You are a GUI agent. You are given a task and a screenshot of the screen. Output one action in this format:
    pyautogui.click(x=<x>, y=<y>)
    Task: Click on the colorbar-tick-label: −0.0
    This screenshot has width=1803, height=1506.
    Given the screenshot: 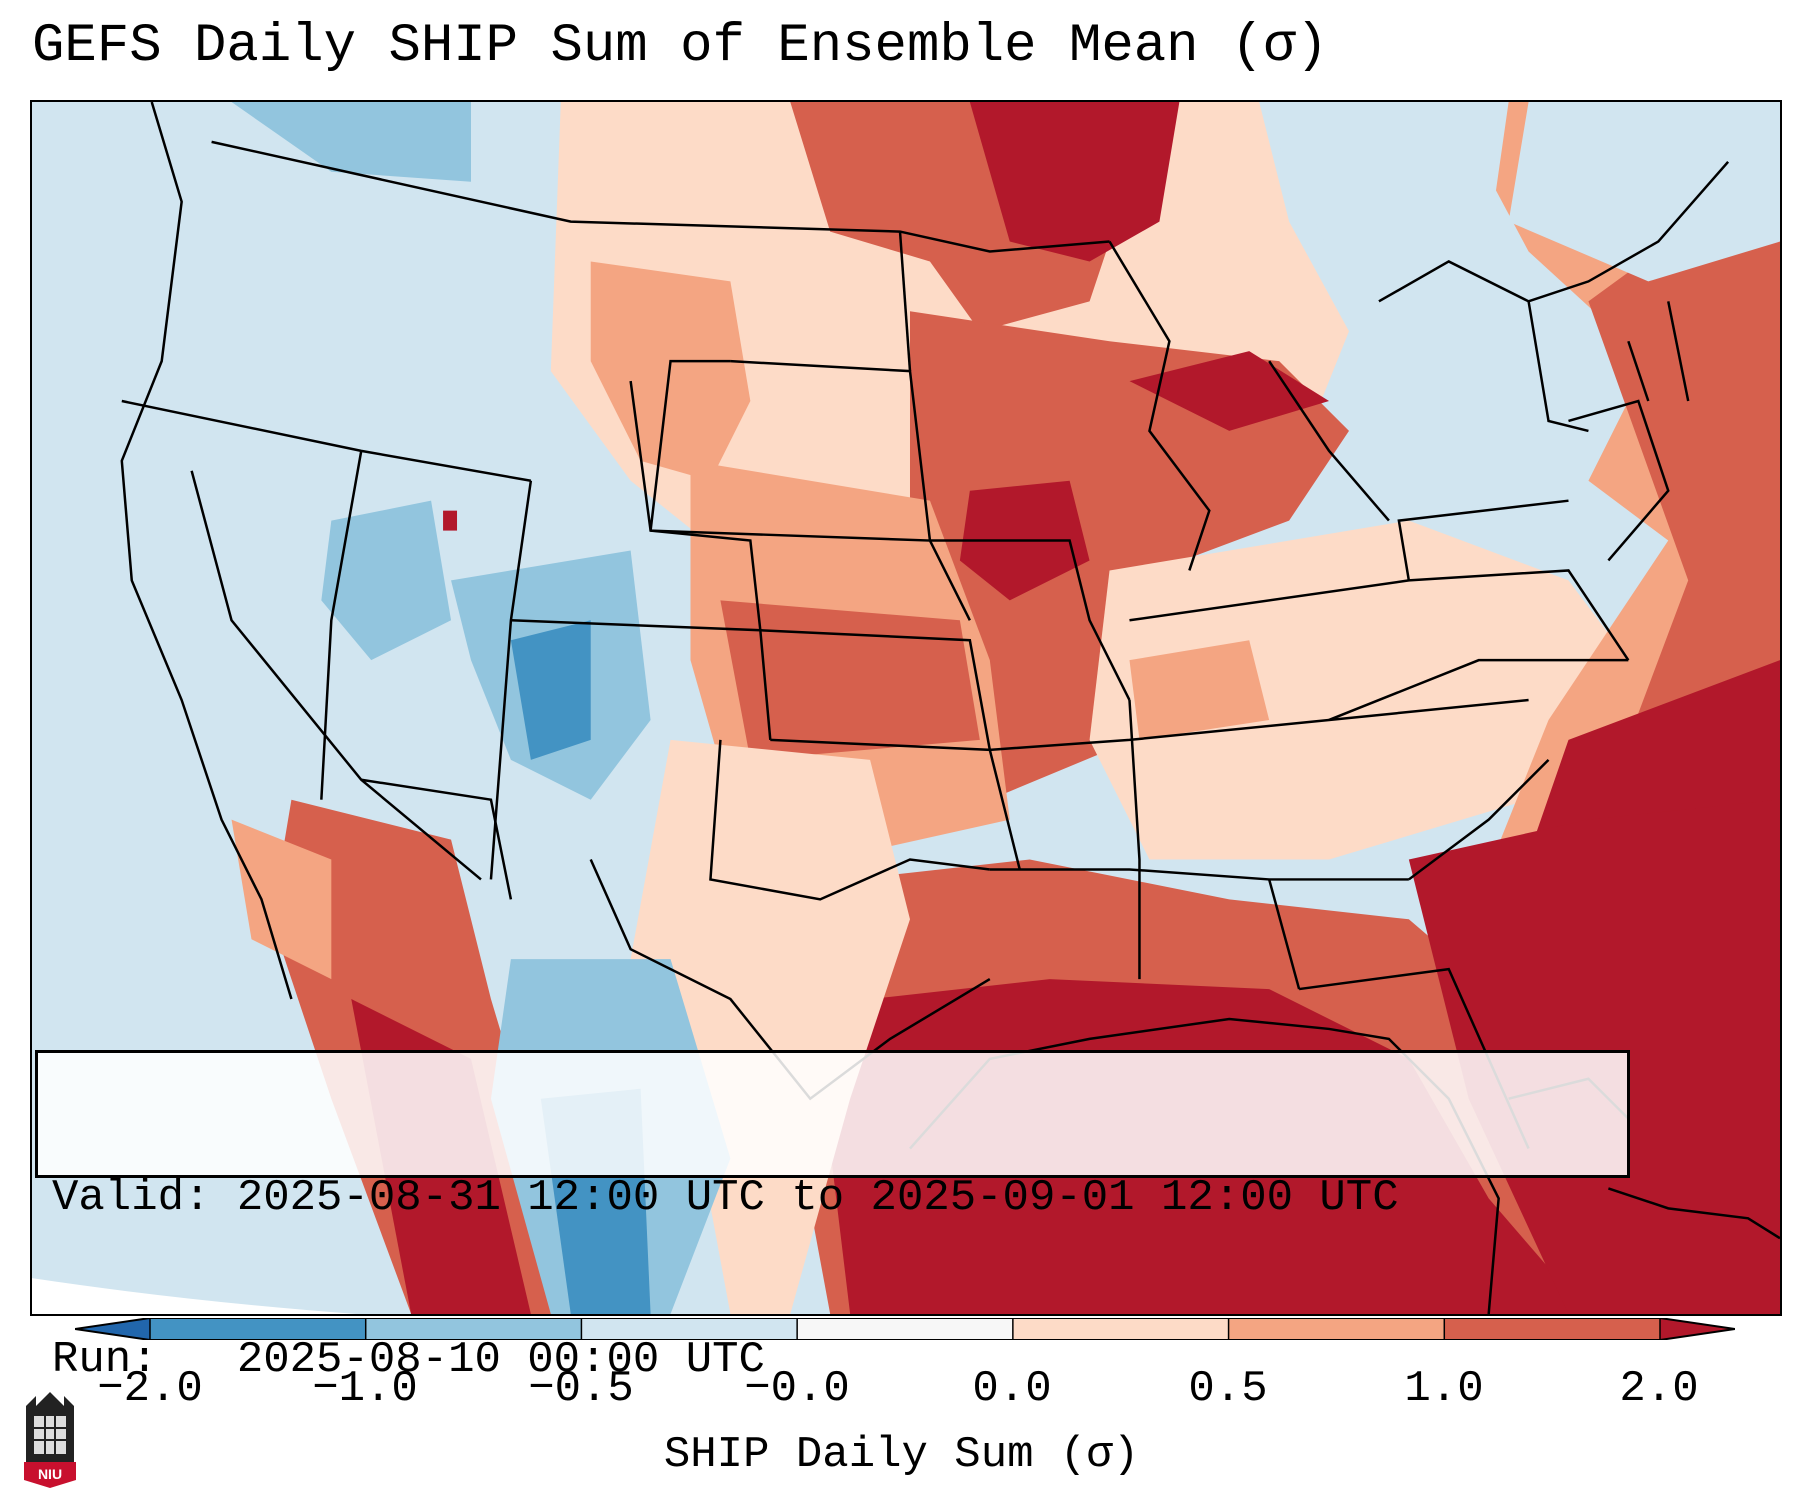 What is the action you would take?
    pyautogui.click(x=797, y=1389)
    